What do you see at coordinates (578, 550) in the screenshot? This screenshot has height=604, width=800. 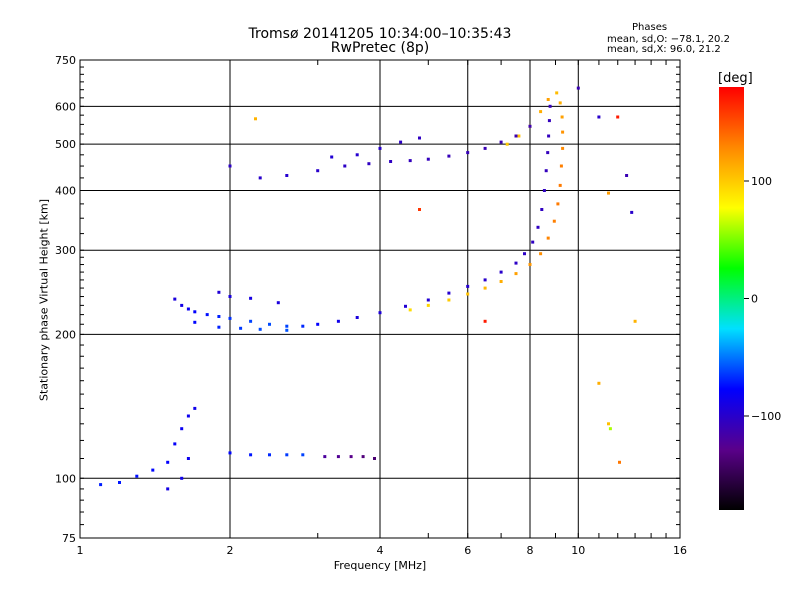 I see `x-tick-label: 10` at bounding box center [578, 550].